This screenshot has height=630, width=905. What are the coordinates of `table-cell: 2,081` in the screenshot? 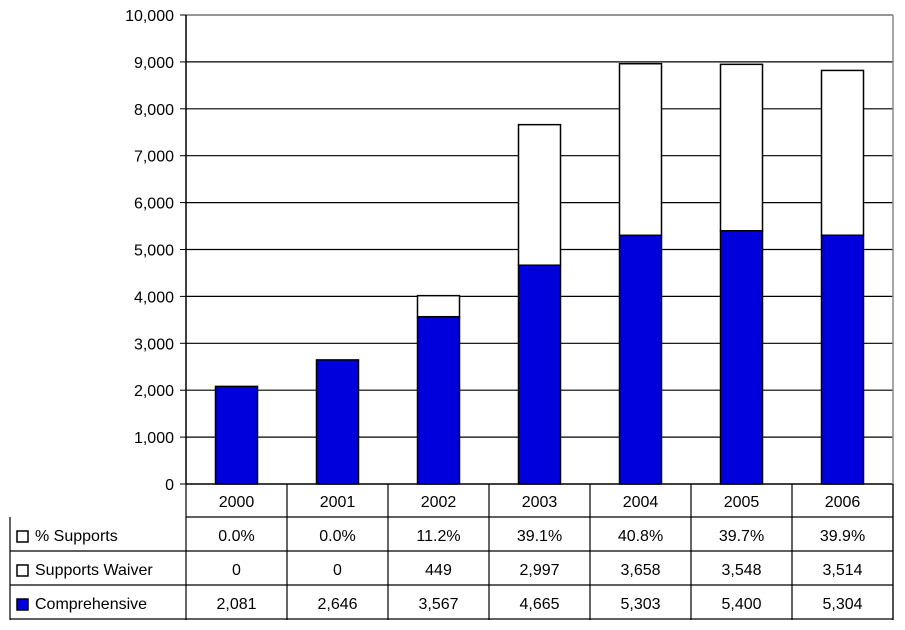 It's located at (236, 604).